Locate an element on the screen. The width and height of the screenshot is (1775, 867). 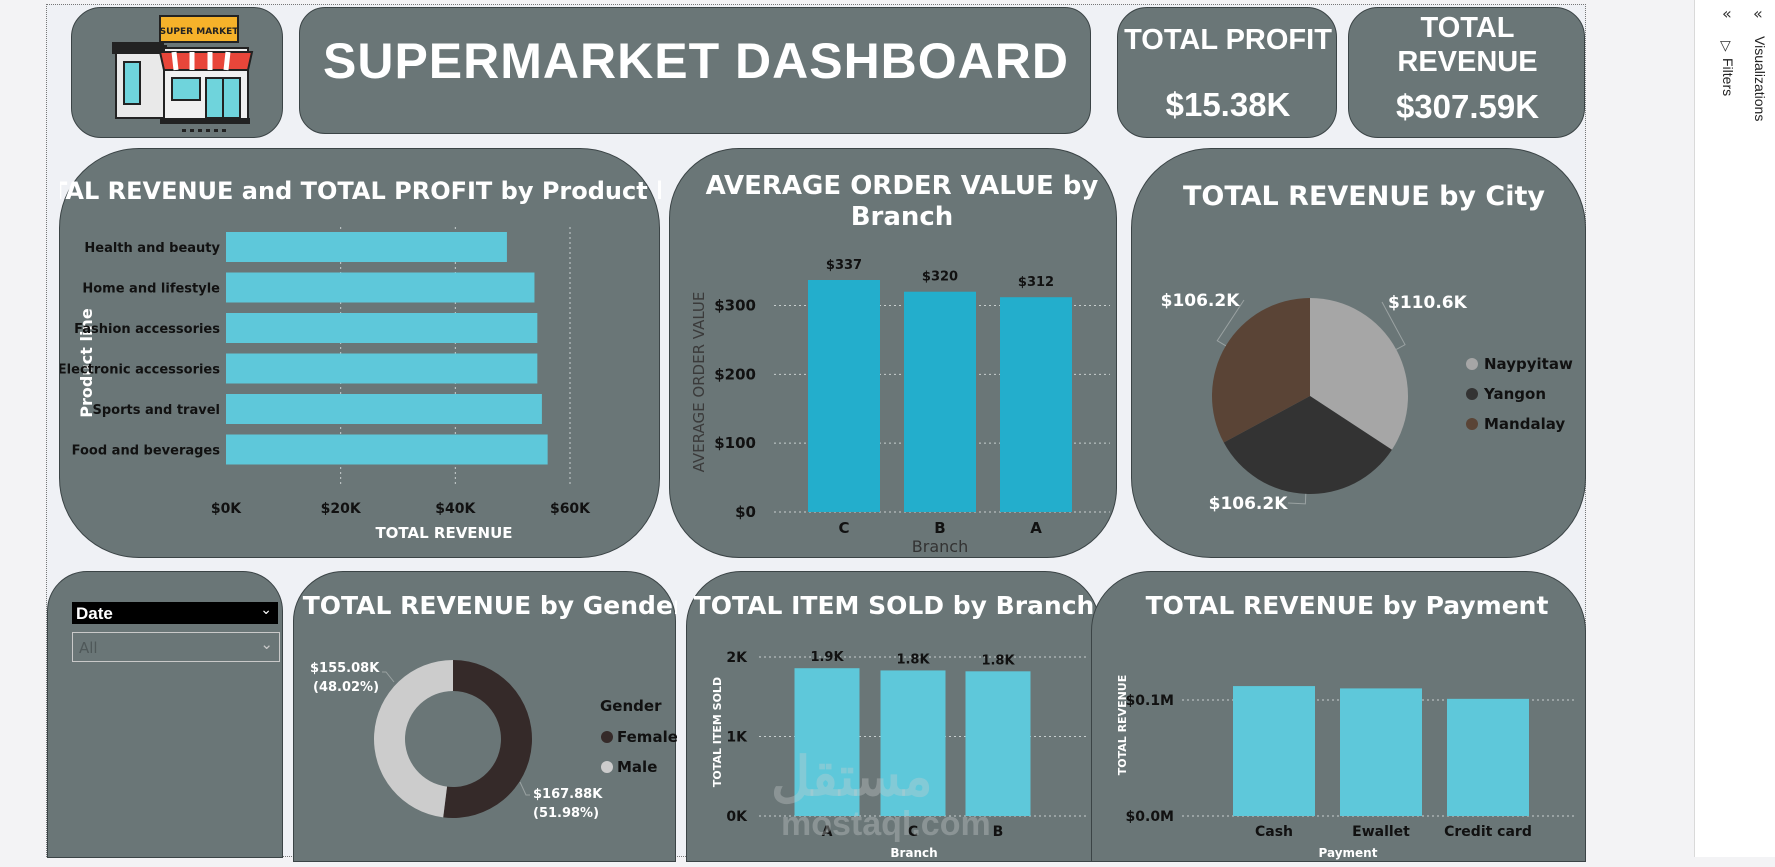
aov-xlabel: Branch is located at coordinates (940, 546).